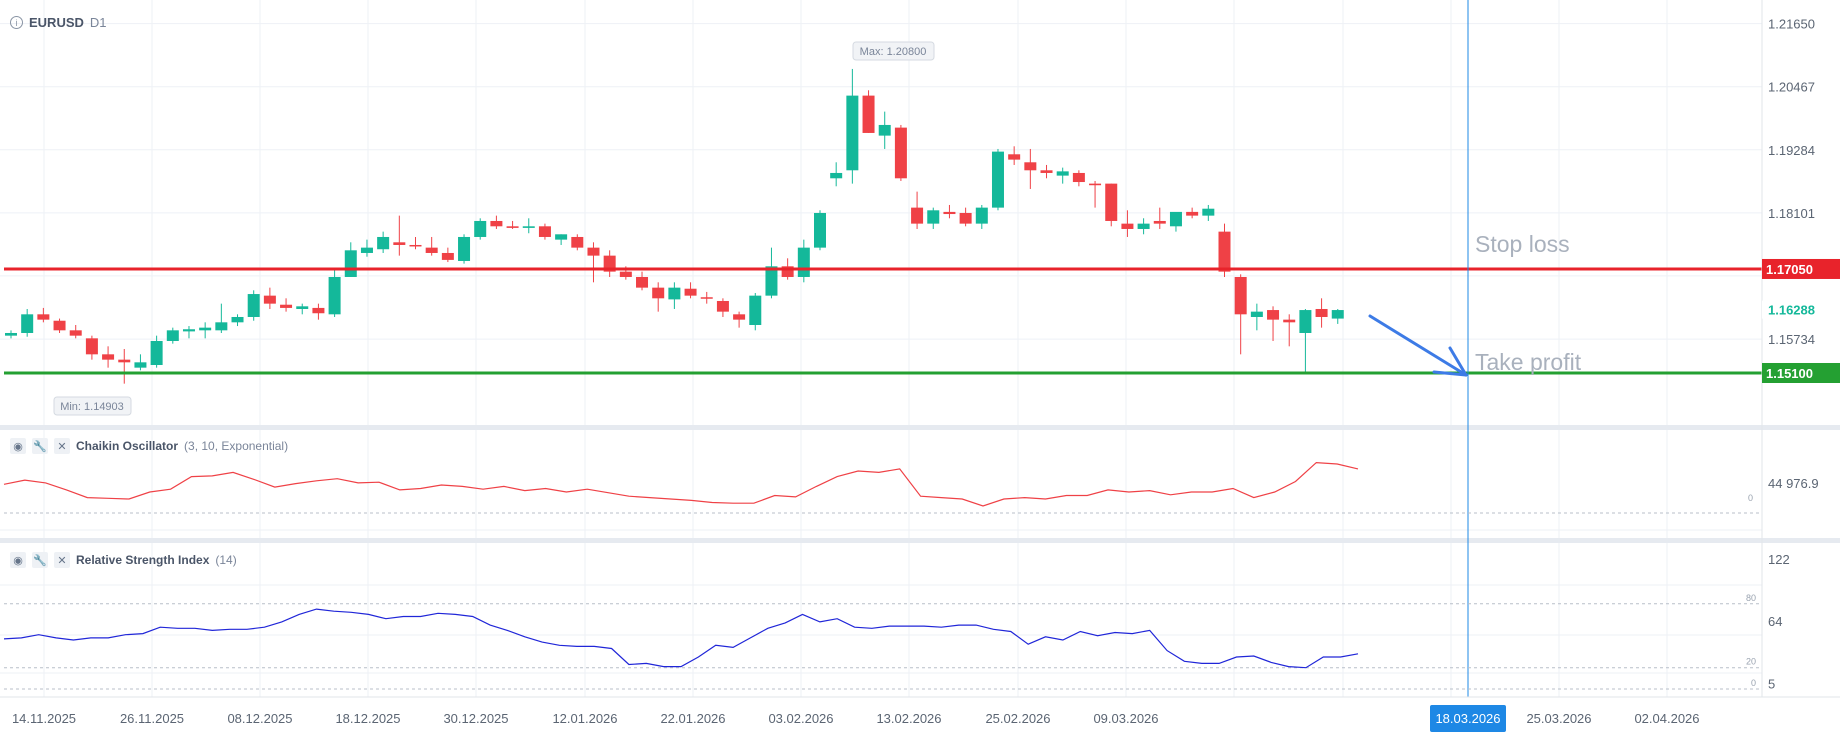 This screenshot has height=732, width=1840. What do you see at coordinates (1771, 684) in the screenshot?
I see `rsi-tick-label: 5` at bounding box center [1771, 684].